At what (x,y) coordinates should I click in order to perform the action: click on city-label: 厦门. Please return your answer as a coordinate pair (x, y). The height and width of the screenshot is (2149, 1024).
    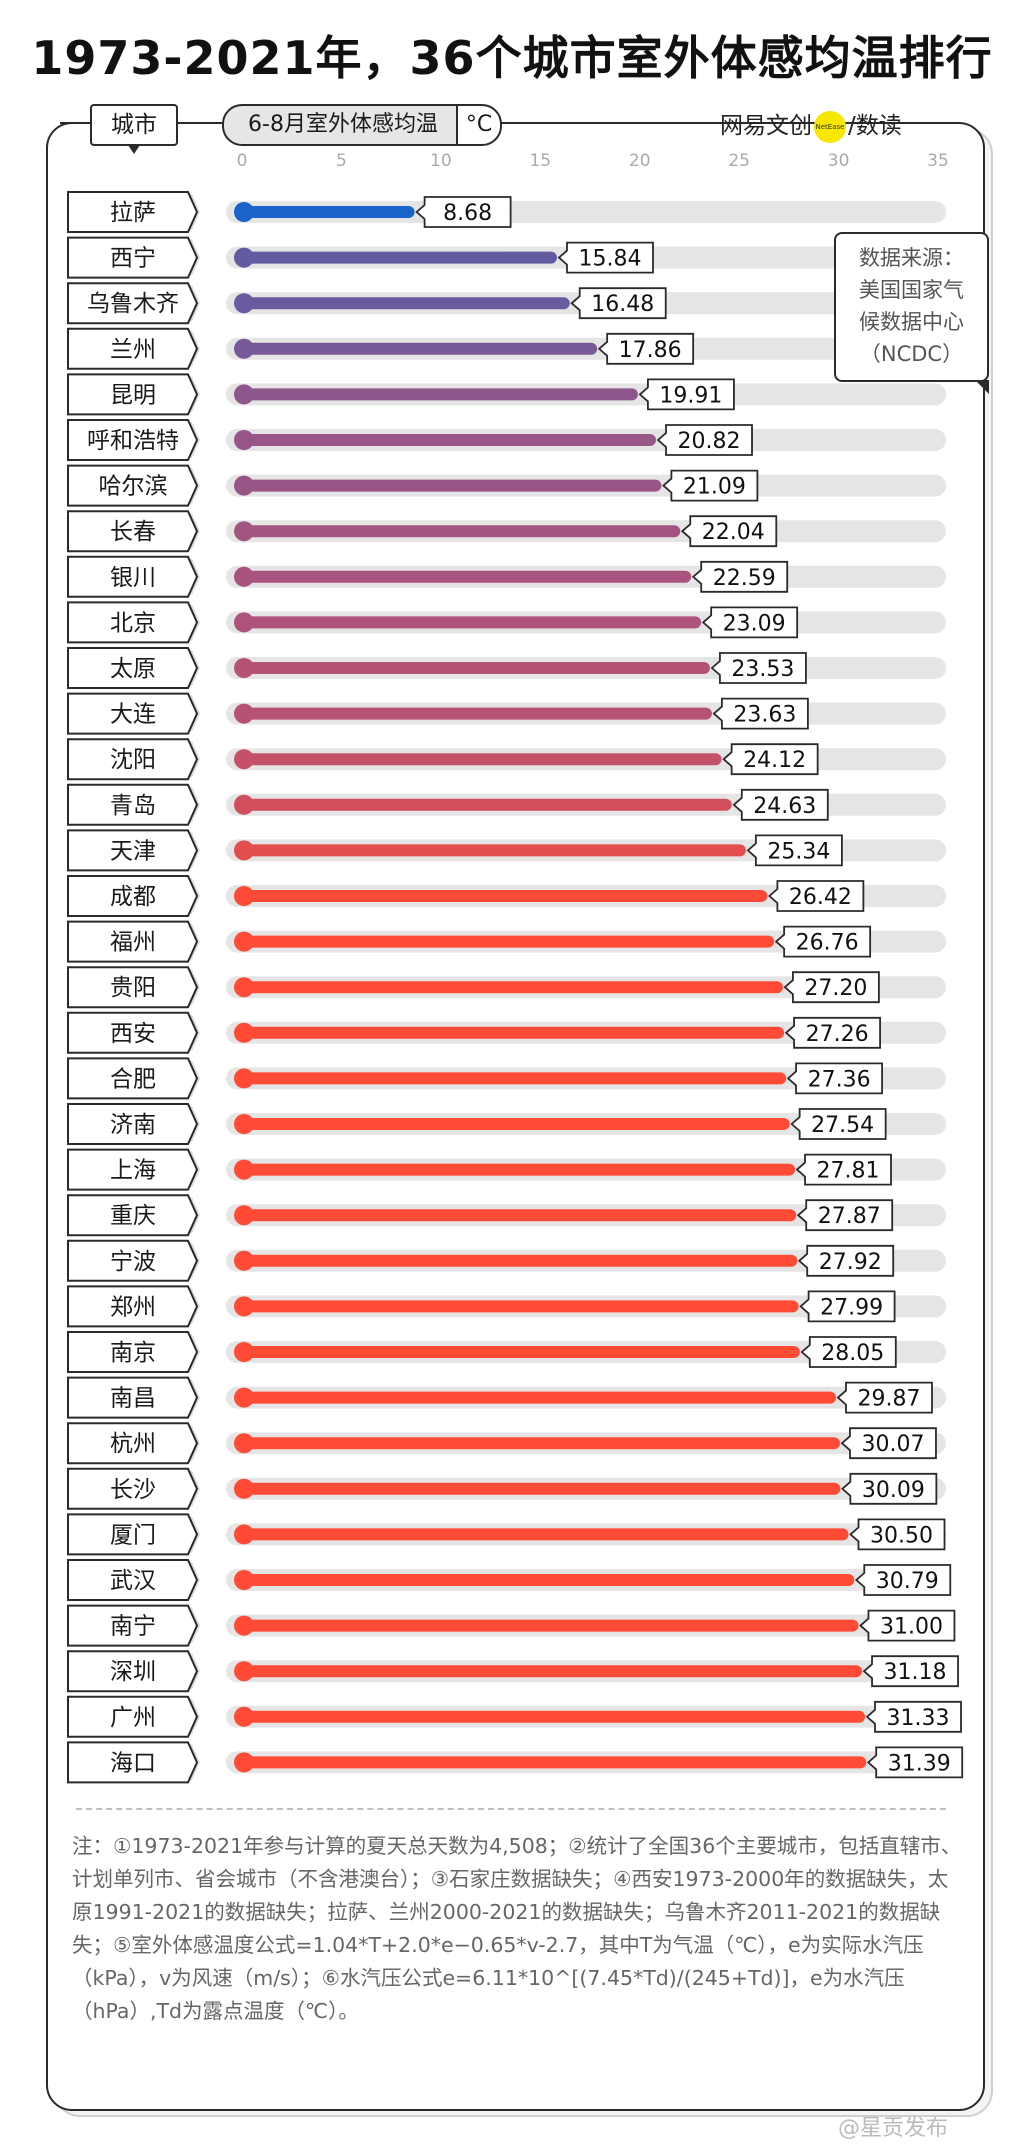
    Looking at the image, I should click on (133, 1535).